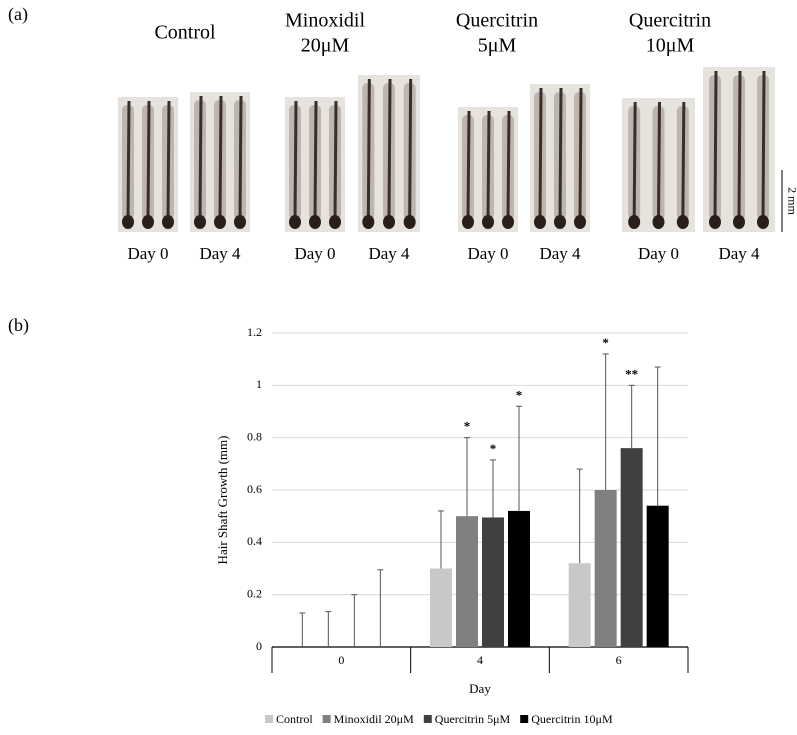 Image resolution: width=797 pixels, height=735 pixels. I want to click on panel-label: (a), so click(18, 14).